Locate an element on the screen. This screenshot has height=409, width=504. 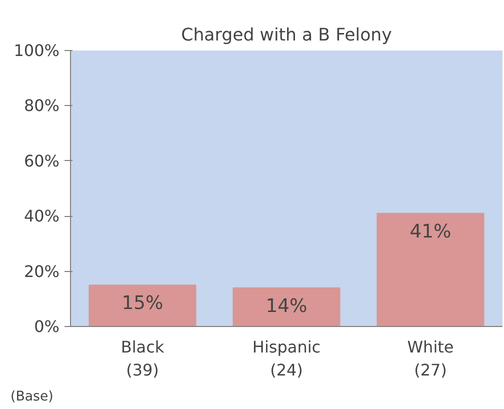
y-tick-label: 0% is located at coordinates (47, 326).